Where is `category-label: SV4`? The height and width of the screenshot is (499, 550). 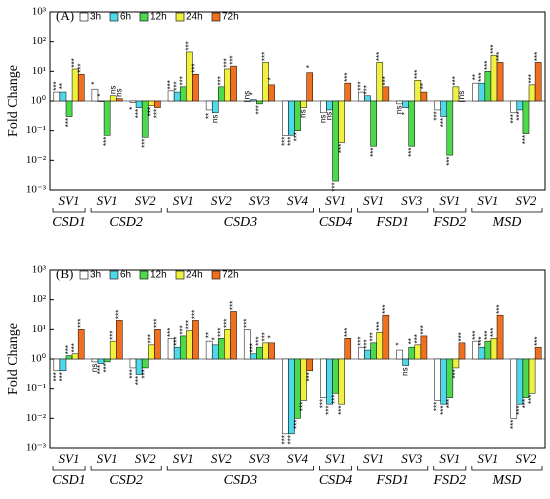
category-label: SV4 is located at coordinates (297, 200).